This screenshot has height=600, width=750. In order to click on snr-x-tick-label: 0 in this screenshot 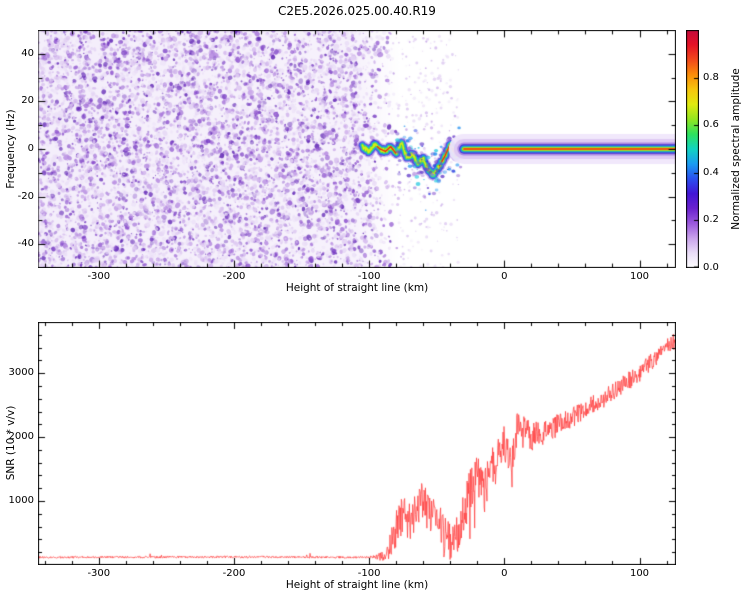, I will do `click(504, 573)`.